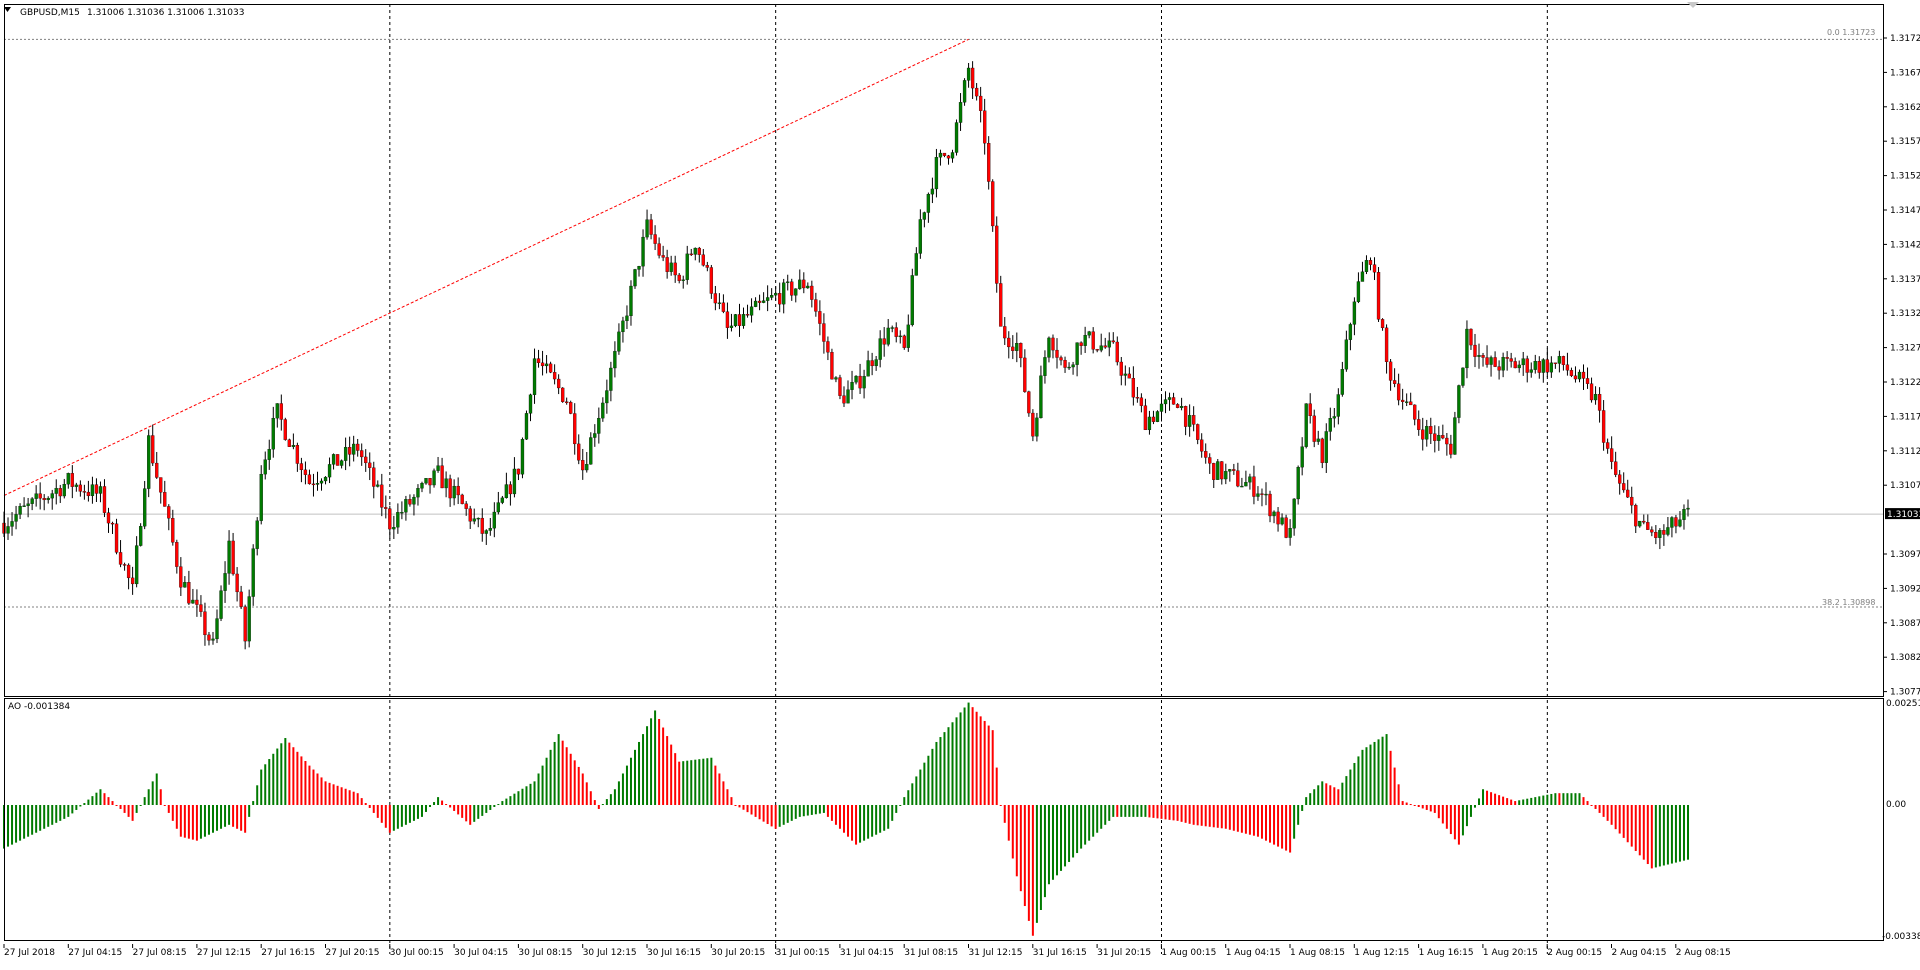 Image resolution: width=1920 pixels, height=970 pixels. I want to click on scroll-handle-icon, so click(1693, 5).